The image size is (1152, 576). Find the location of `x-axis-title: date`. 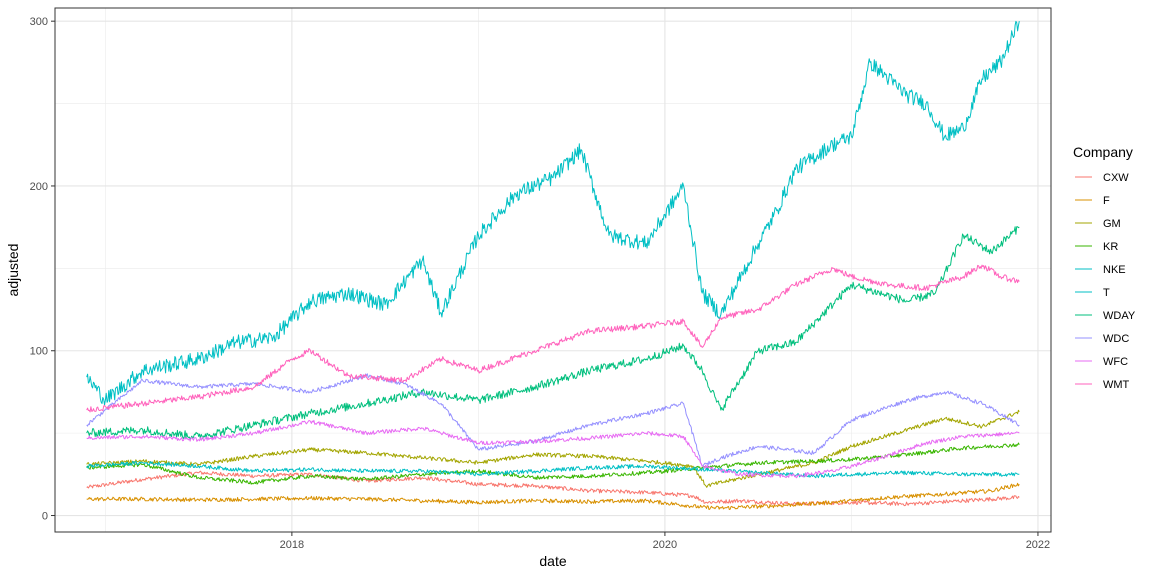

x-axis-title: date is located at coordinates (552, 561).